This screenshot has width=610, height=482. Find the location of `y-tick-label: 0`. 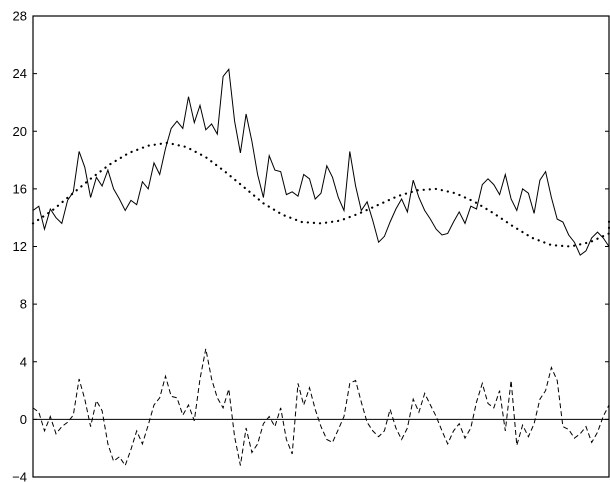

y-tick-label: 0 is located at coordinates (23, 419).